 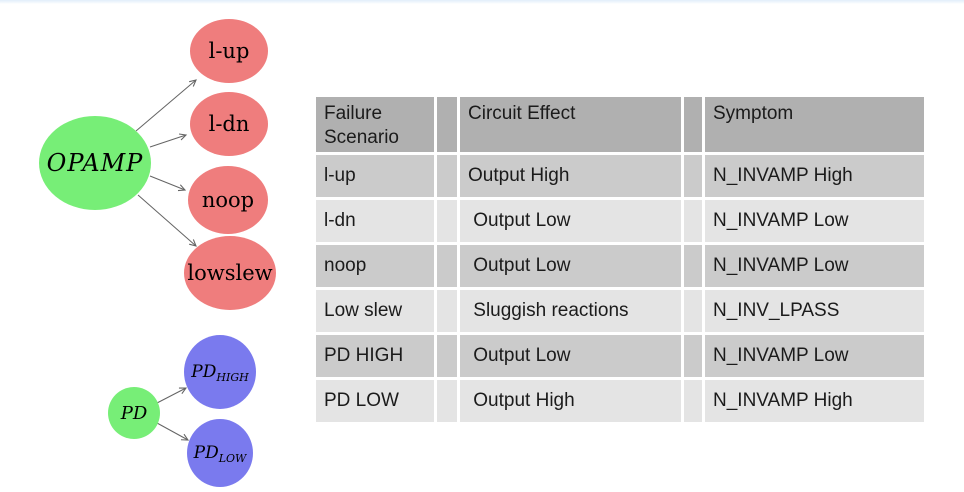 I want to click on node-pd-label: PD, so click(x=134, y=413).